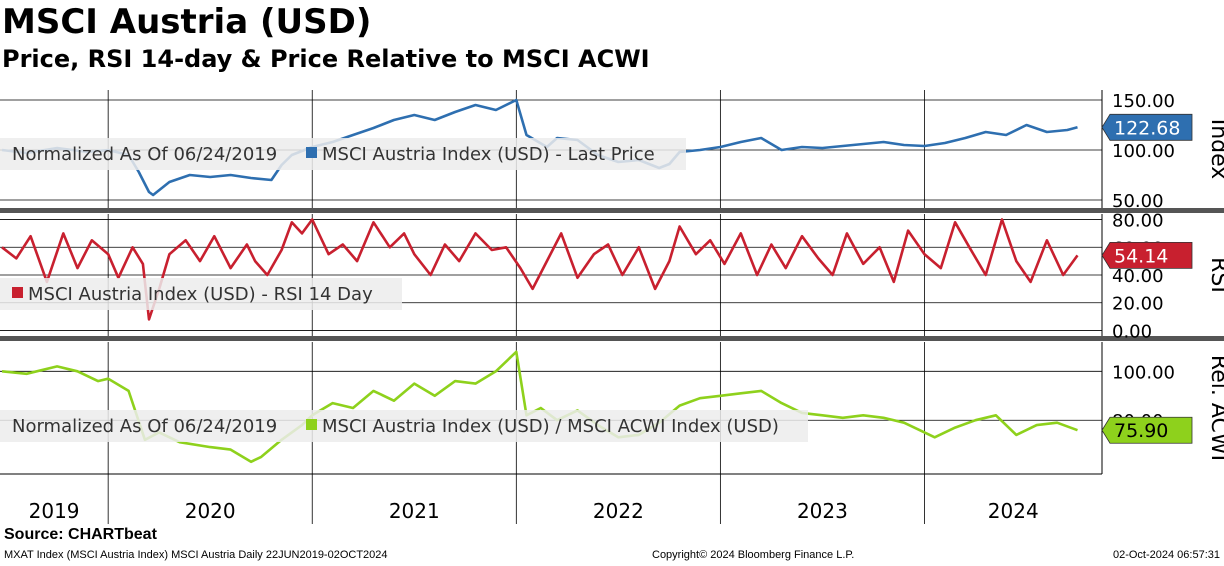 The width and height of the screenshot is (1224, 566). What do you see at coordinates (1215, 149) in the screenshot?
I see `panel-axis-title: Index` at bounding box center [1215, 149].